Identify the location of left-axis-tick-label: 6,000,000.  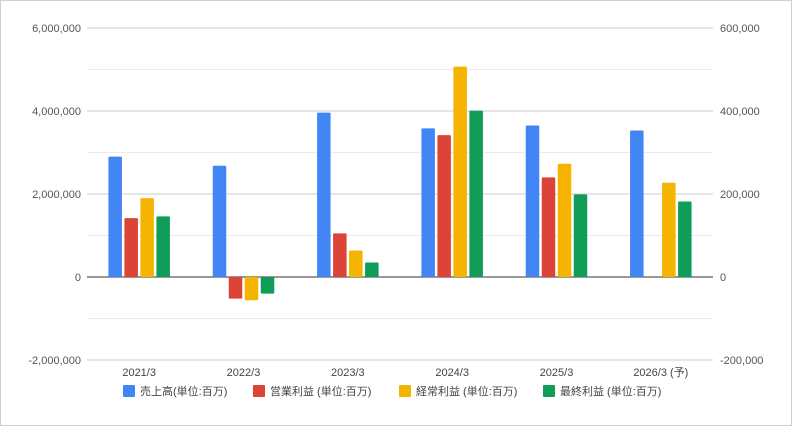
(56, 29).